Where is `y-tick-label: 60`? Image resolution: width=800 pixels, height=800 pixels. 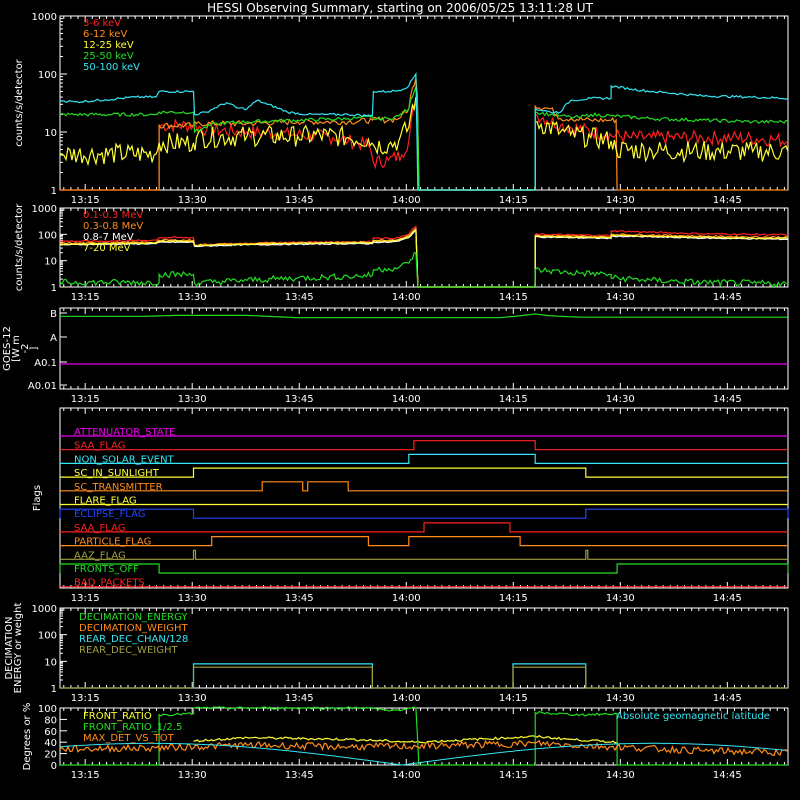
y-tick-label: 60 is located at coordinates (50, 732).